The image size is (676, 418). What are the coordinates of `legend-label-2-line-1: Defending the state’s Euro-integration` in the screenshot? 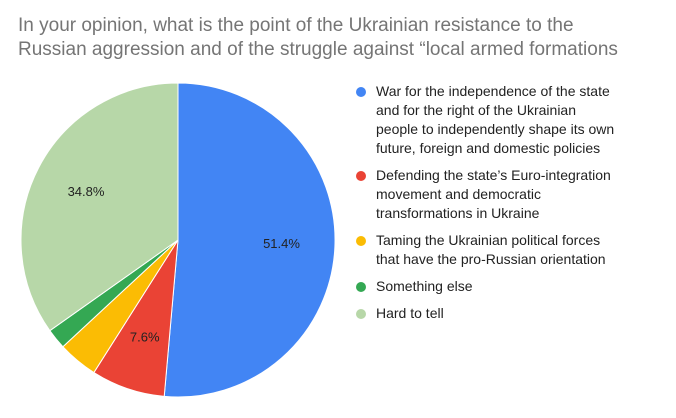 It's located at (493, 175).